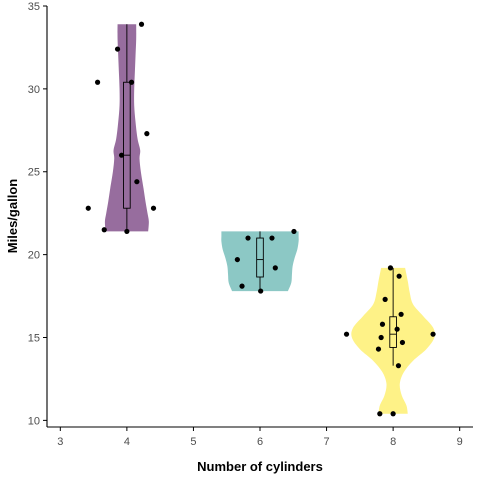 This screenshot has height=480, width=480. What do you see at coordinates (460, 442) in the screenshot?
I see `x-tick-label: 9` at bounding box center [460, 442].